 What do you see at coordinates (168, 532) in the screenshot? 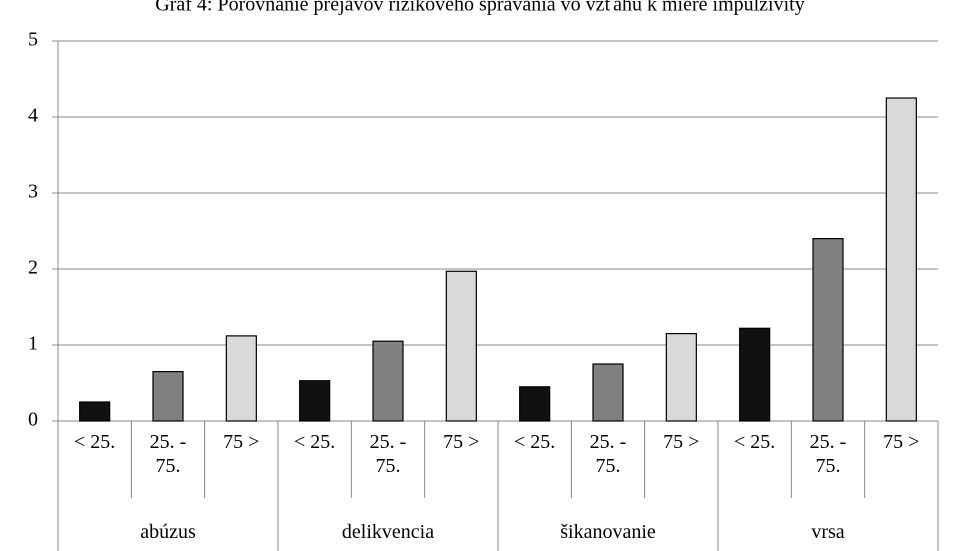
I see `group-label: abúzus` at bounding box center [168, 532].